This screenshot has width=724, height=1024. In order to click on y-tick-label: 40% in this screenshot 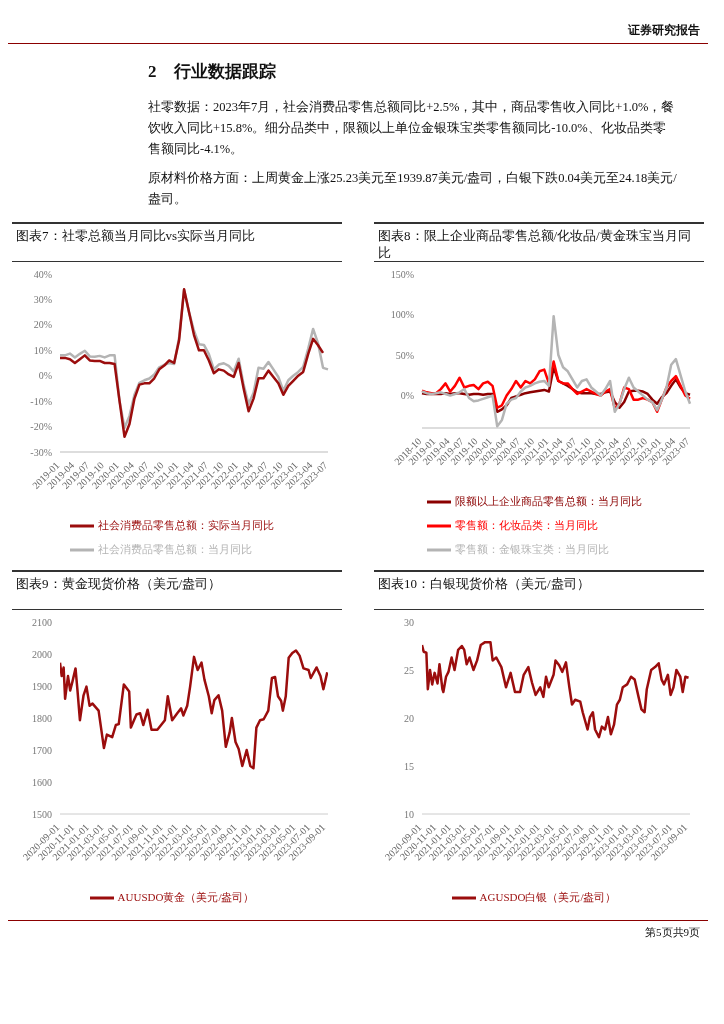, I will do `click(42, 274)`.